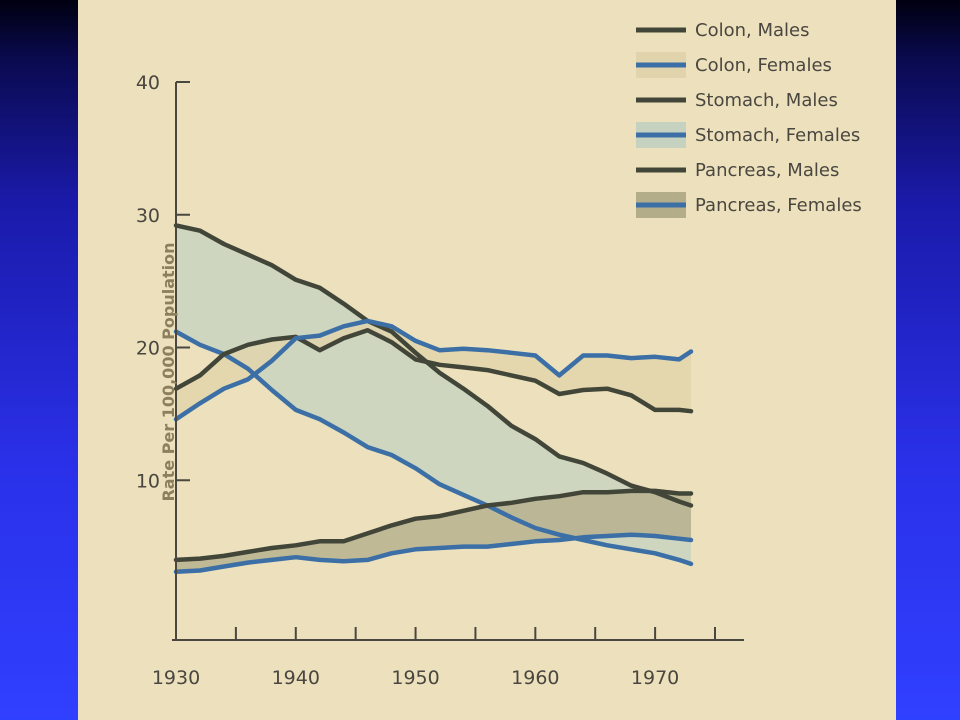  Describe the element at coordinates (148, 349) in the screenshot. I see `y-tick-label: 20` at that location.